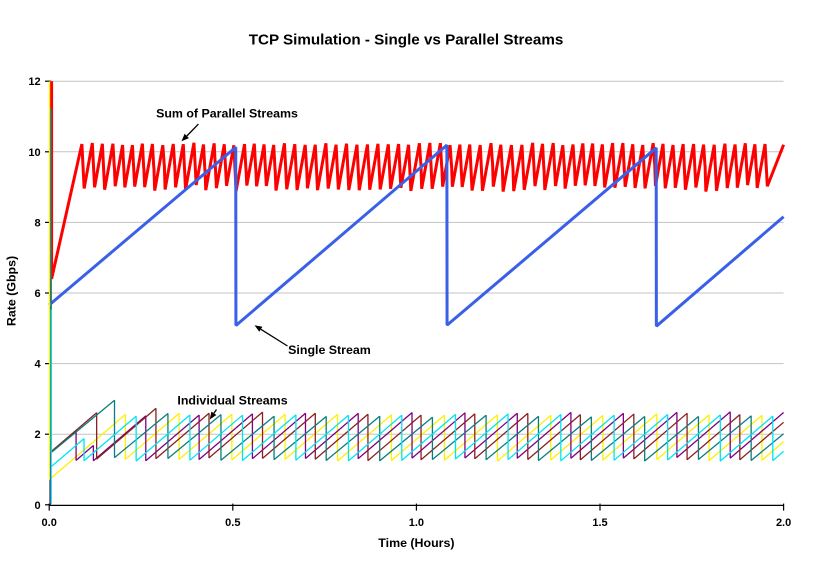 The image size is (825, 565). Describe the element at coordinates (416, 523) in the screenshot. I see `svg-text: 1.0` at that location.